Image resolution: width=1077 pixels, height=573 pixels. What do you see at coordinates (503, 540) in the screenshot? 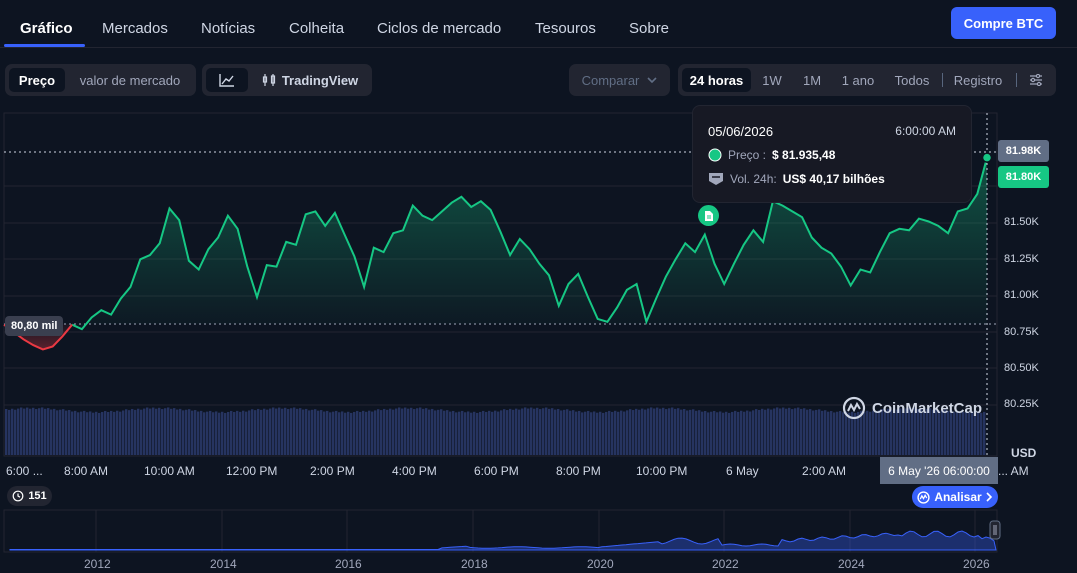
I see `overview-area` at bounding box center [503, 540].